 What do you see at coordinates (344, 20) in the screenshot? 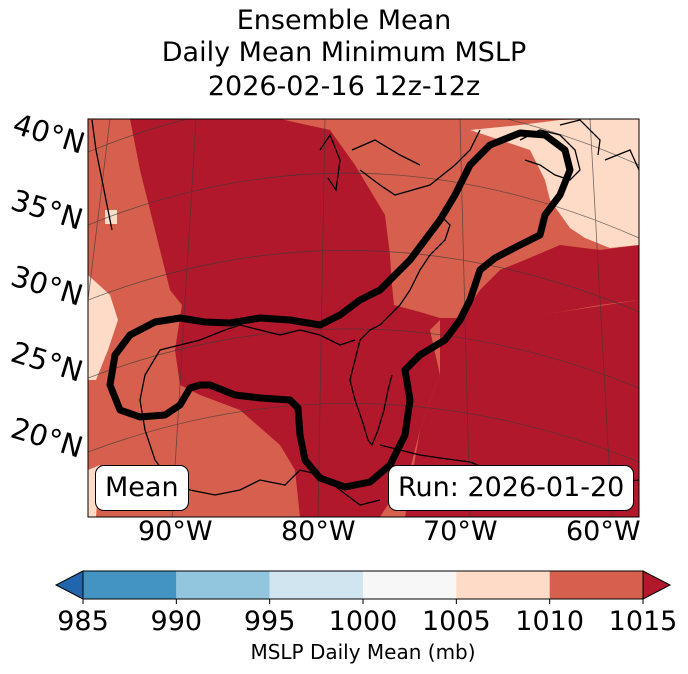
I see `title-line-1: Ensemble Mean` at bounding box center [344, 20].